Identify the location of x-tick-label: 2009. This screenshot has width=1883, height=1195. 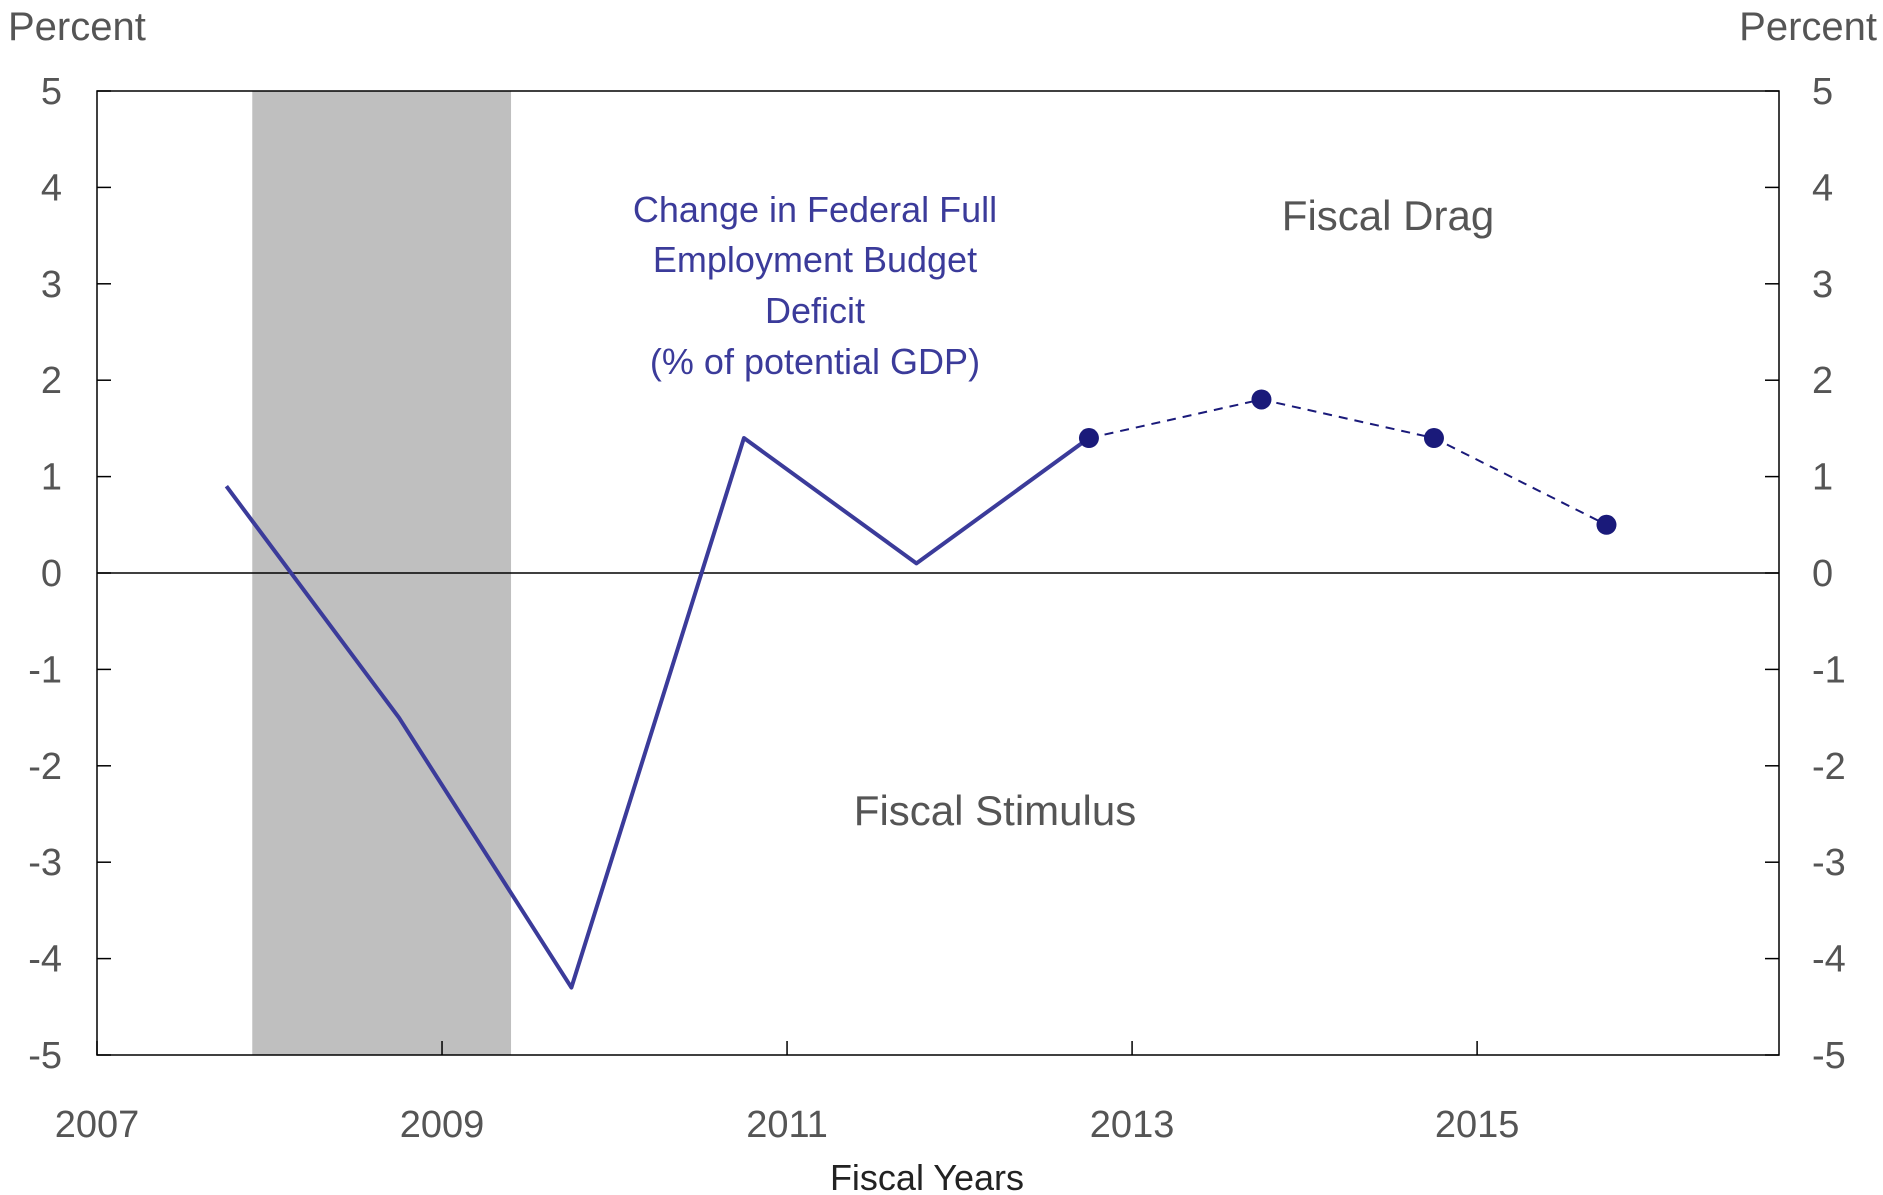
(442, 1125).